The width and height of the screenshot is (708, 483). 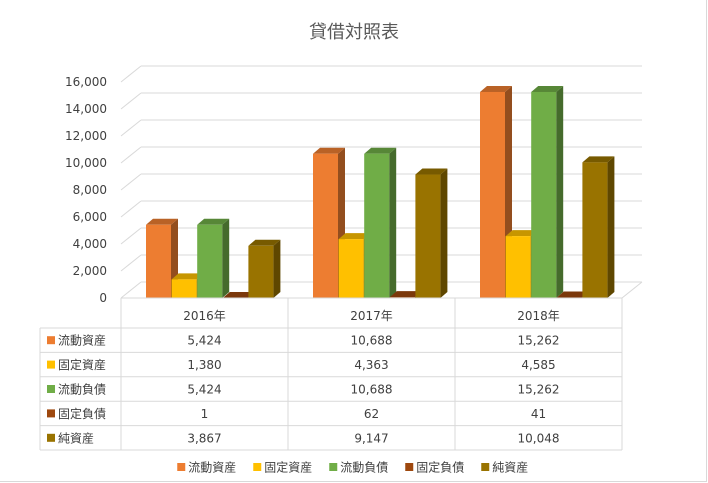 What do you see at coordinates (86, 136) in the screenshot?
I see `y-tick-label: 12,000` at bounding box center [86, 136].